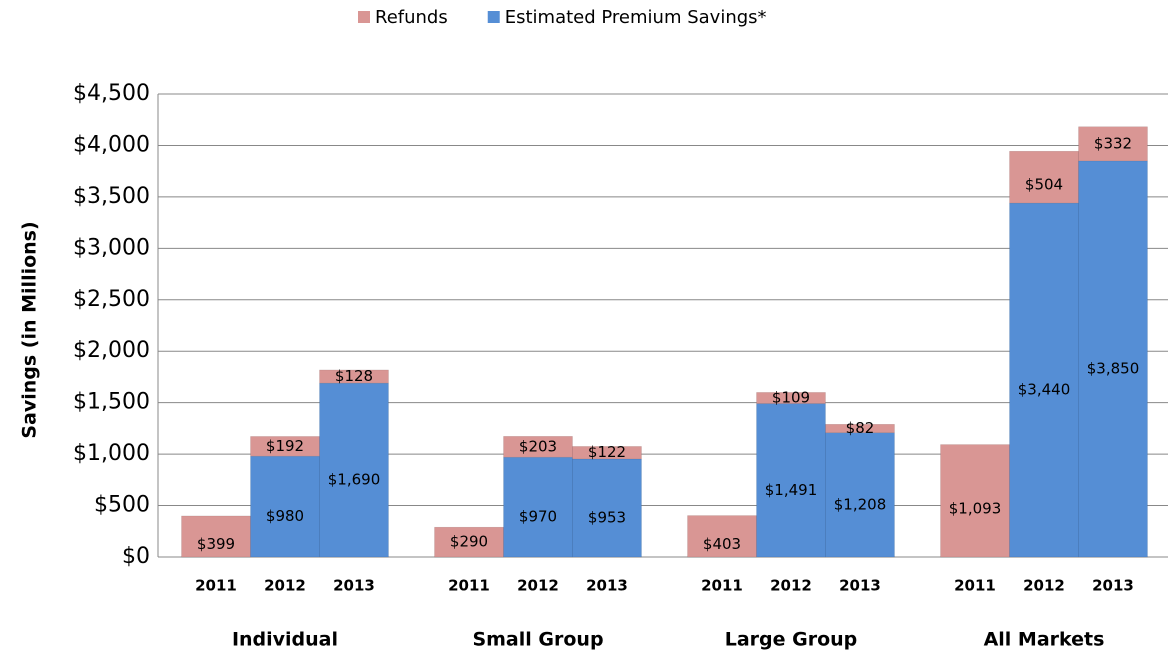  I want to click on data-label: $332, so click(1113, 143).